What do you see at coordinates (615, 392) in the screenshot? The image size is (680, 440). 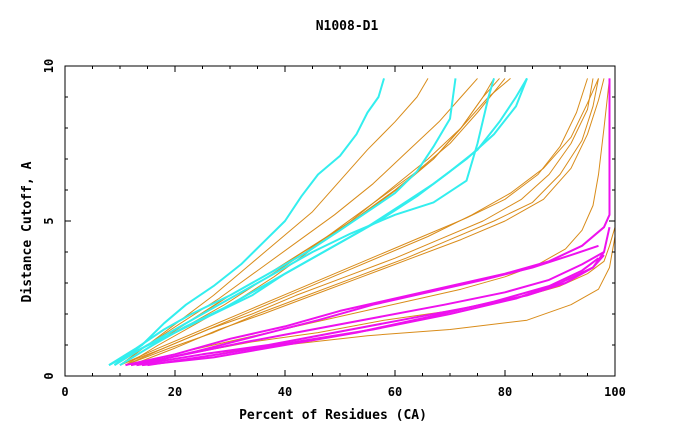 I see `x-tick-label: 100` at bounding box center [615, 392].